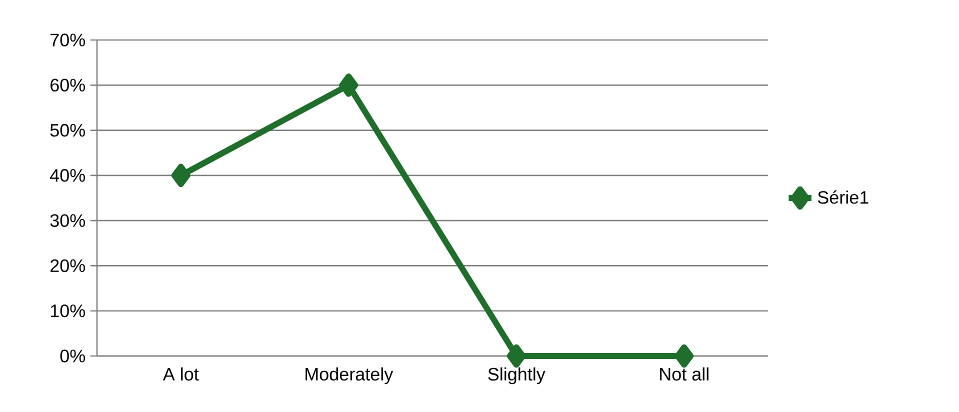 This screenshot has width=959, height=412. I want to click on y-tick-label: 0%, so click(72, 356).